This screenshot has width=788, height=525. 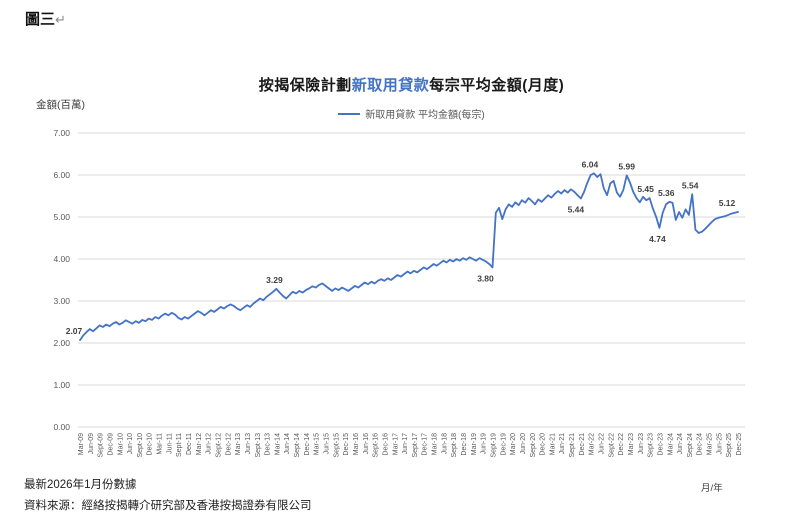 I want to click on x-tick-label: Mar-13, so click(x=238, y=444).